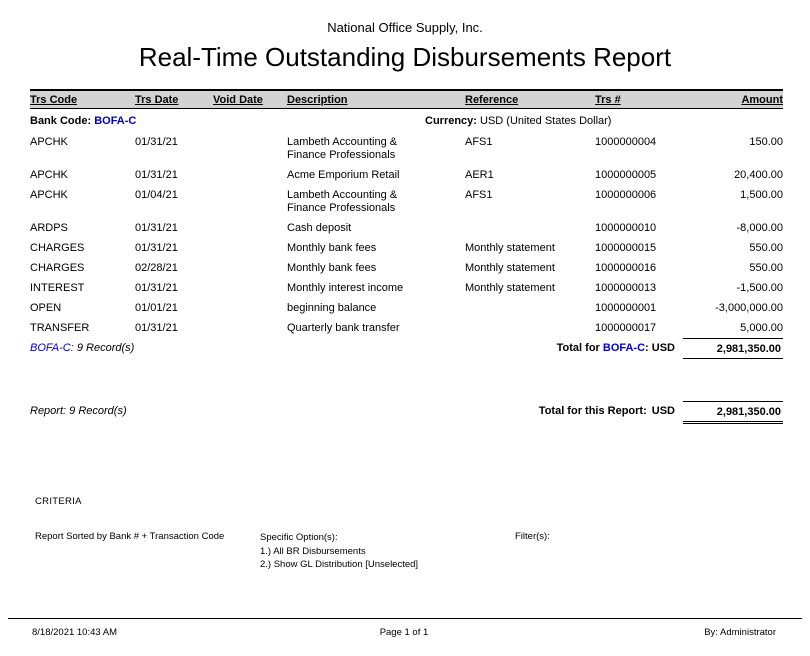 Image resolution: width=810 pixels, height=656 pixels. Describe the element at coordinates (313, 551) in the screenshot. I see `criteria-option-1: 1.) All BR Disbursements` at that location.